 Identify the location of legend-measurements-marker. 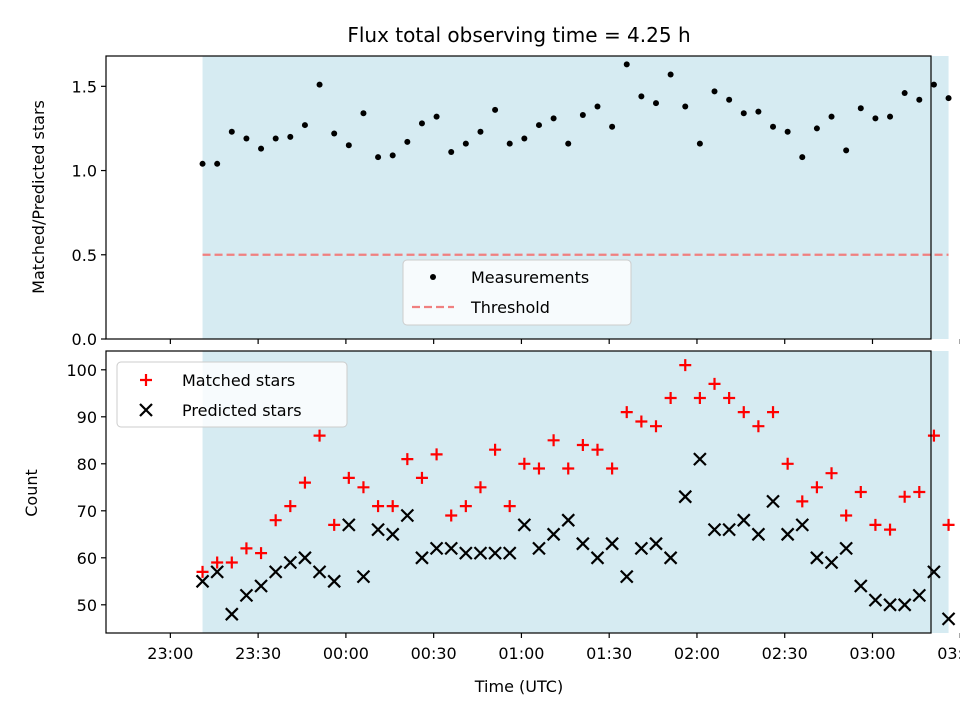
(433, 277).